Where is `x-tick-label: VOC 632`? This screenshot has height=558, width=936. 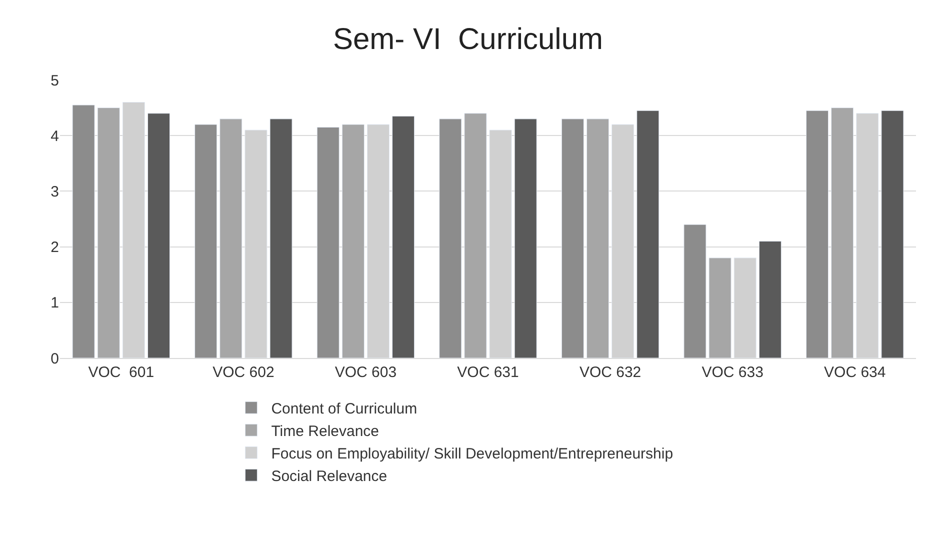
x-tick-label: VOC 632 is located at coordinates (610, 372).